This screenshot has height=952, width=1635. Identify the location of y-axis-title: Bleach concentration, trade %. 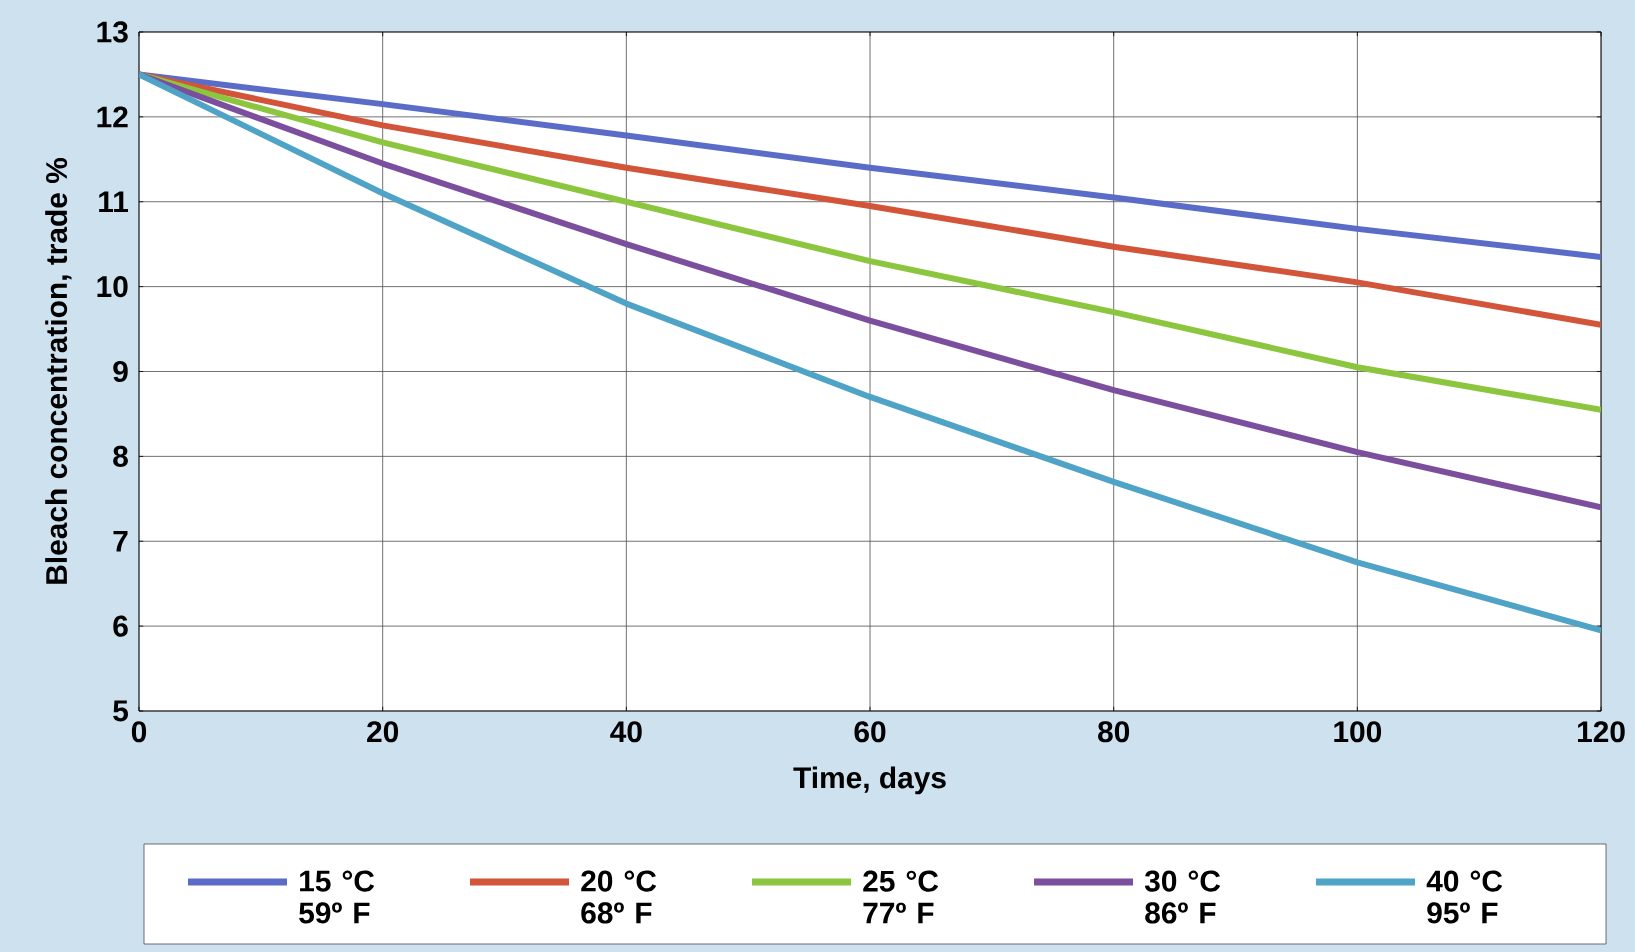
(58, 371).